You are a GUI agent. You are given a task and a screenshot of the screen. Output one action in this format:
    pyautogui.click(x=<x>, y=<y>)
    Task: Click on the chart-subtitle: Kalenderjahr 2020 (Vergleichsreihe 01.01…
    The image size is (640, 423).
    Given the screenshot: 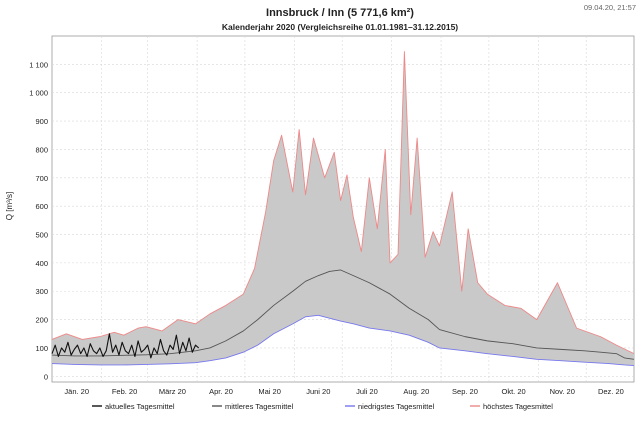 What is the action you would take?
    pyautogui.click(x=340, y=27)
    